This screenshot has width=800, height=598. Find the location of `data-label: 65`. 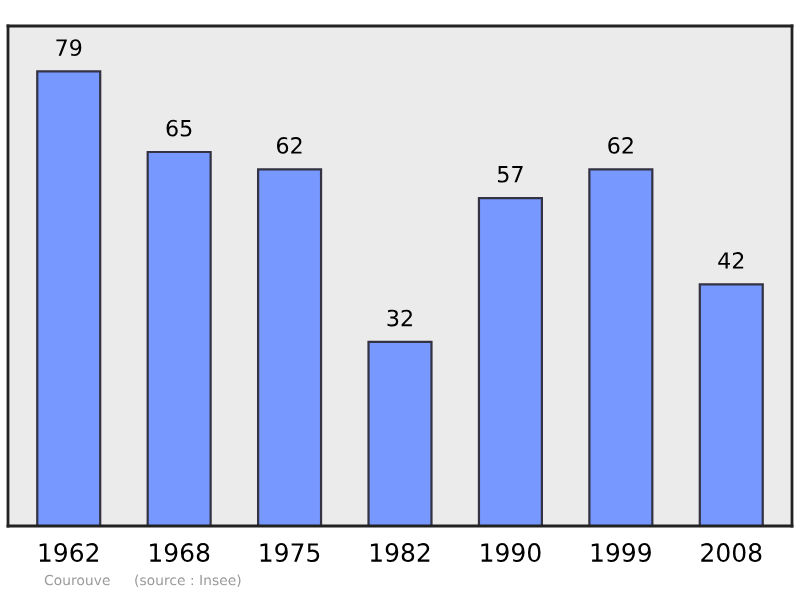

data-label: 65 is located at coordinates (179, 128).